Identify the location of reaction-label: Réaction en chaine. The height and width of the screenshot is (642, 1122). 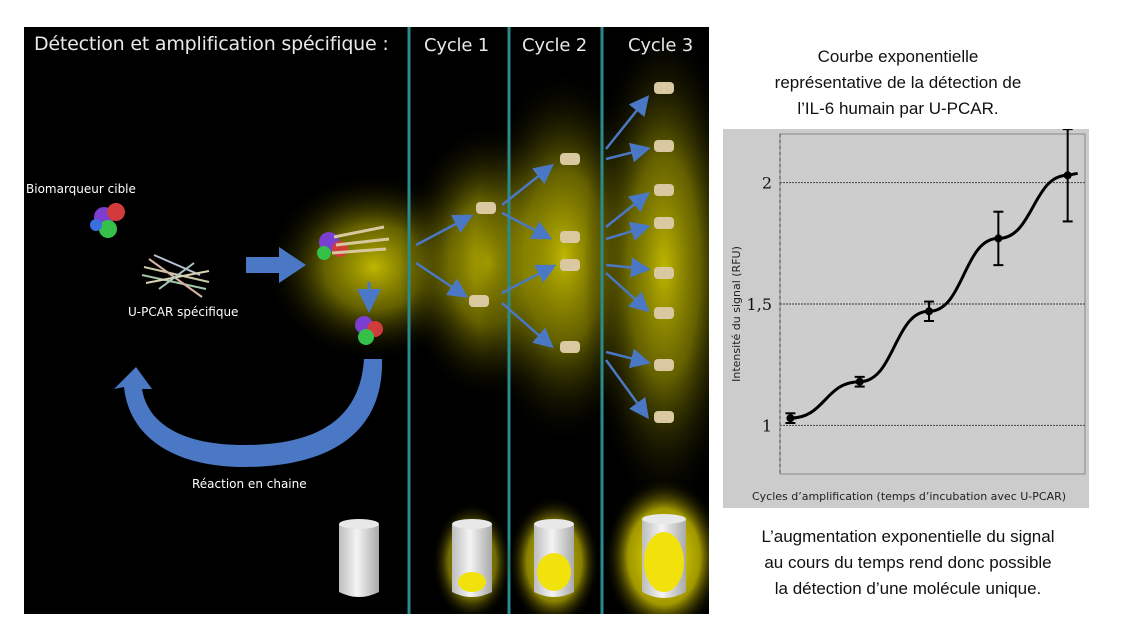
(249, 484).